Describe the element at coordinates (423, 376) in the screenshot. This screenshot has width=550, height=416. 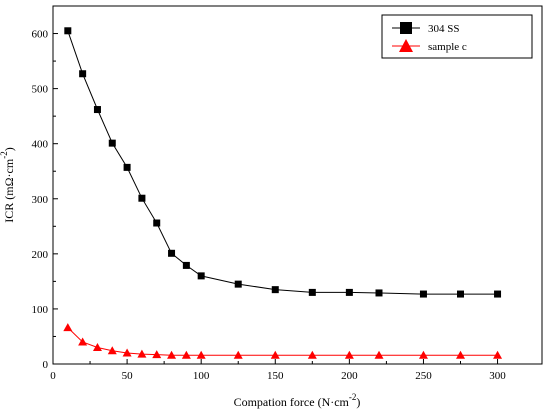
I see `x-tick-label: 250` at that location.